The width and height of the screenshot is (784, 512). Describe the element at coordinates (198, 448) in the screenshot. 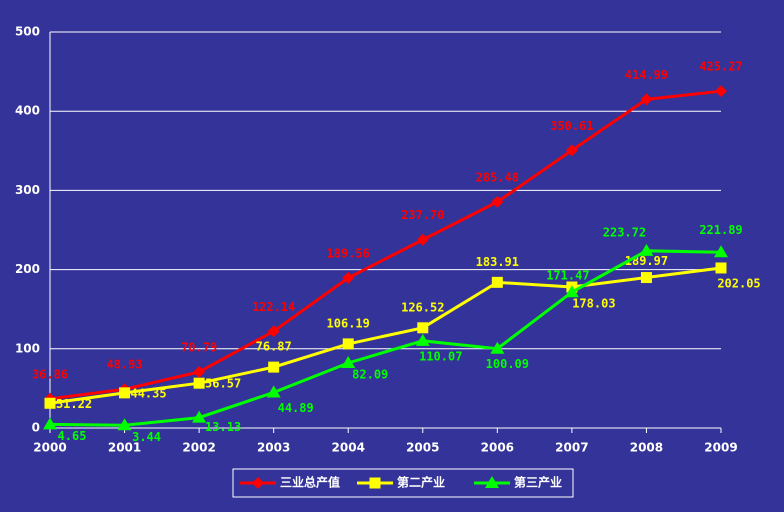

I see `x-tick-label: 2002` at that location.